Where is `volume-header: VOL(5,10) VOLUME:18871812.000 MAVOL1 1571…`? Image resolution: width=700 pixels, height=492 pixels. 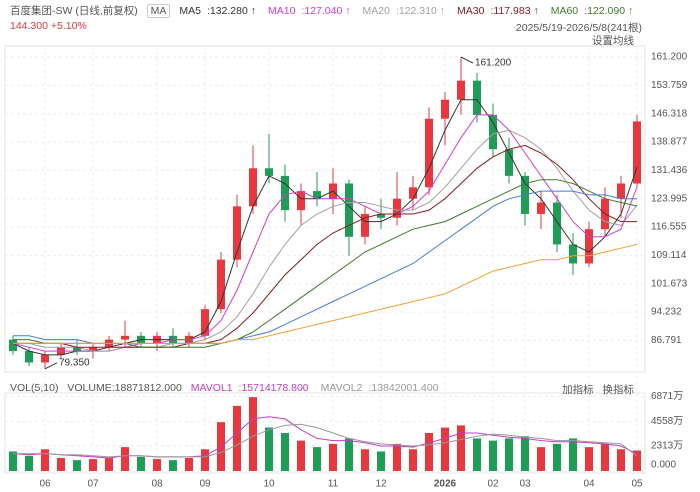
volume-header: VOL(5,10) VOLUME:18871812.000 MAVOL1 1571… is located at coordinates (230, 388).